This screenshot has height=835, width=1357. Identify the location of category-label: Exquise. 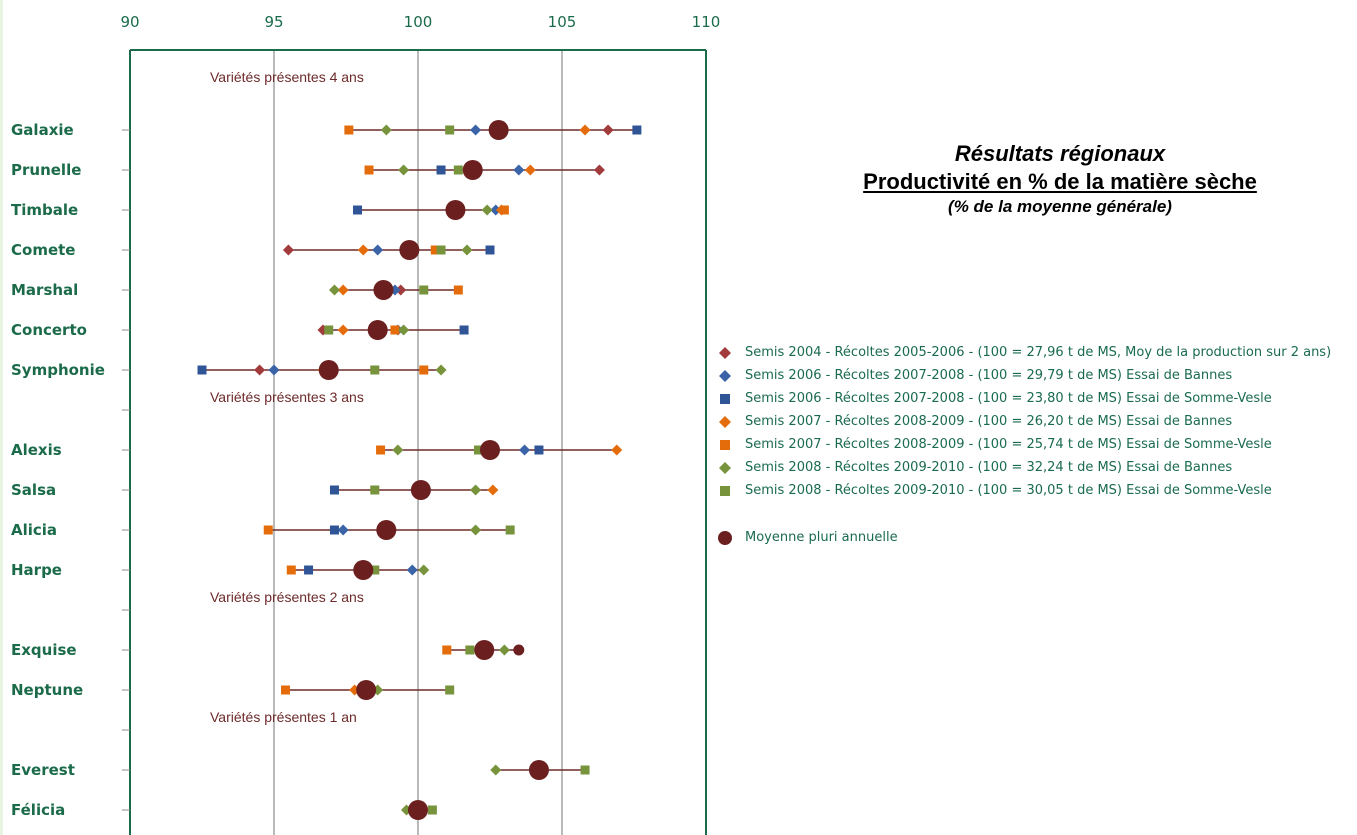
(44, 650).